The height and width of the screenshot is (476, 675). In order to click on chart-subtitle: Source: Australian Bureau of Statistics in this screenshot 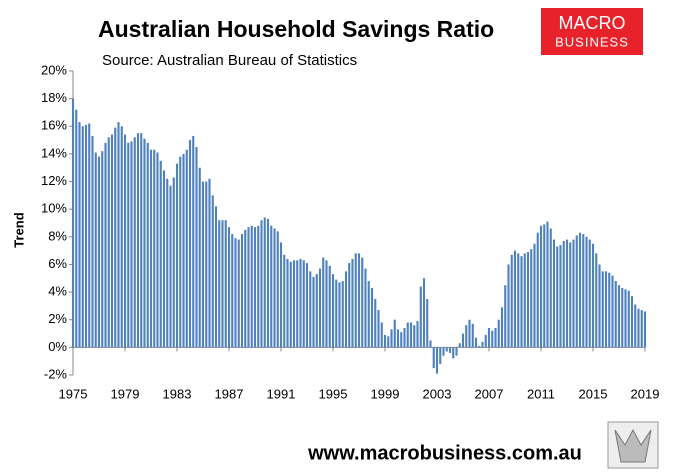, I will do `click(229, 60)`.